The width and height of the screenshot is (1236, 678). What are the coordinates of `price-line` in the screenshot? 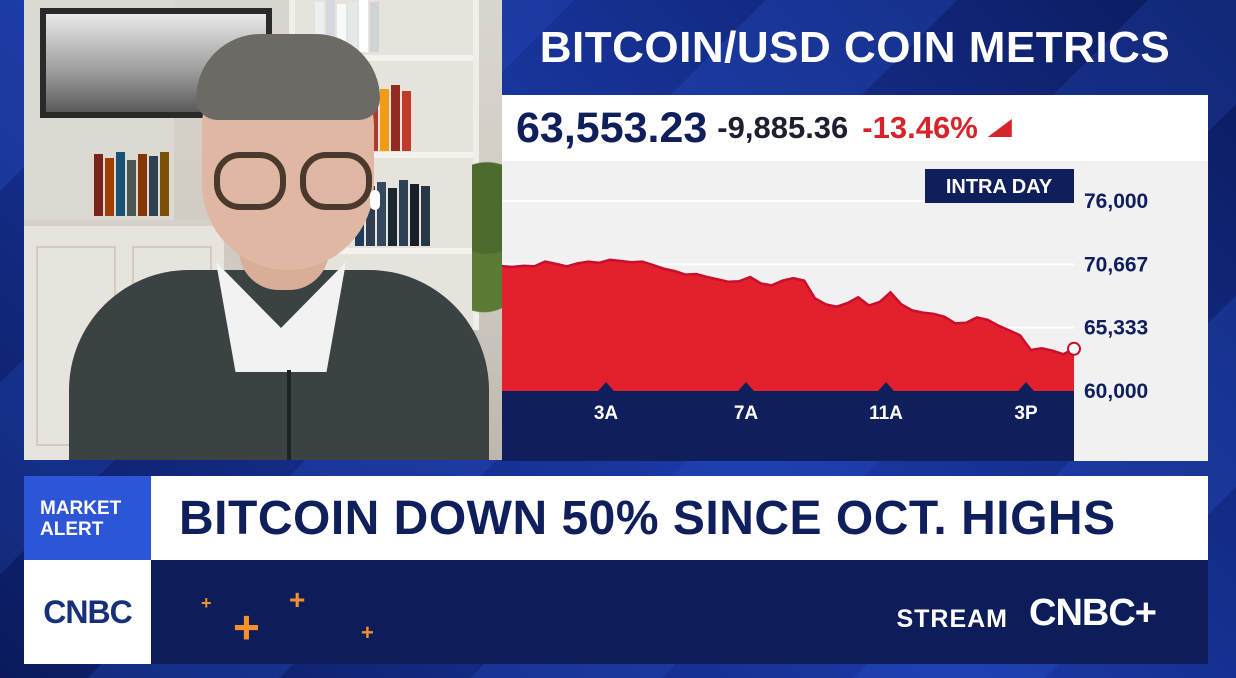 It's located at (788, 307).